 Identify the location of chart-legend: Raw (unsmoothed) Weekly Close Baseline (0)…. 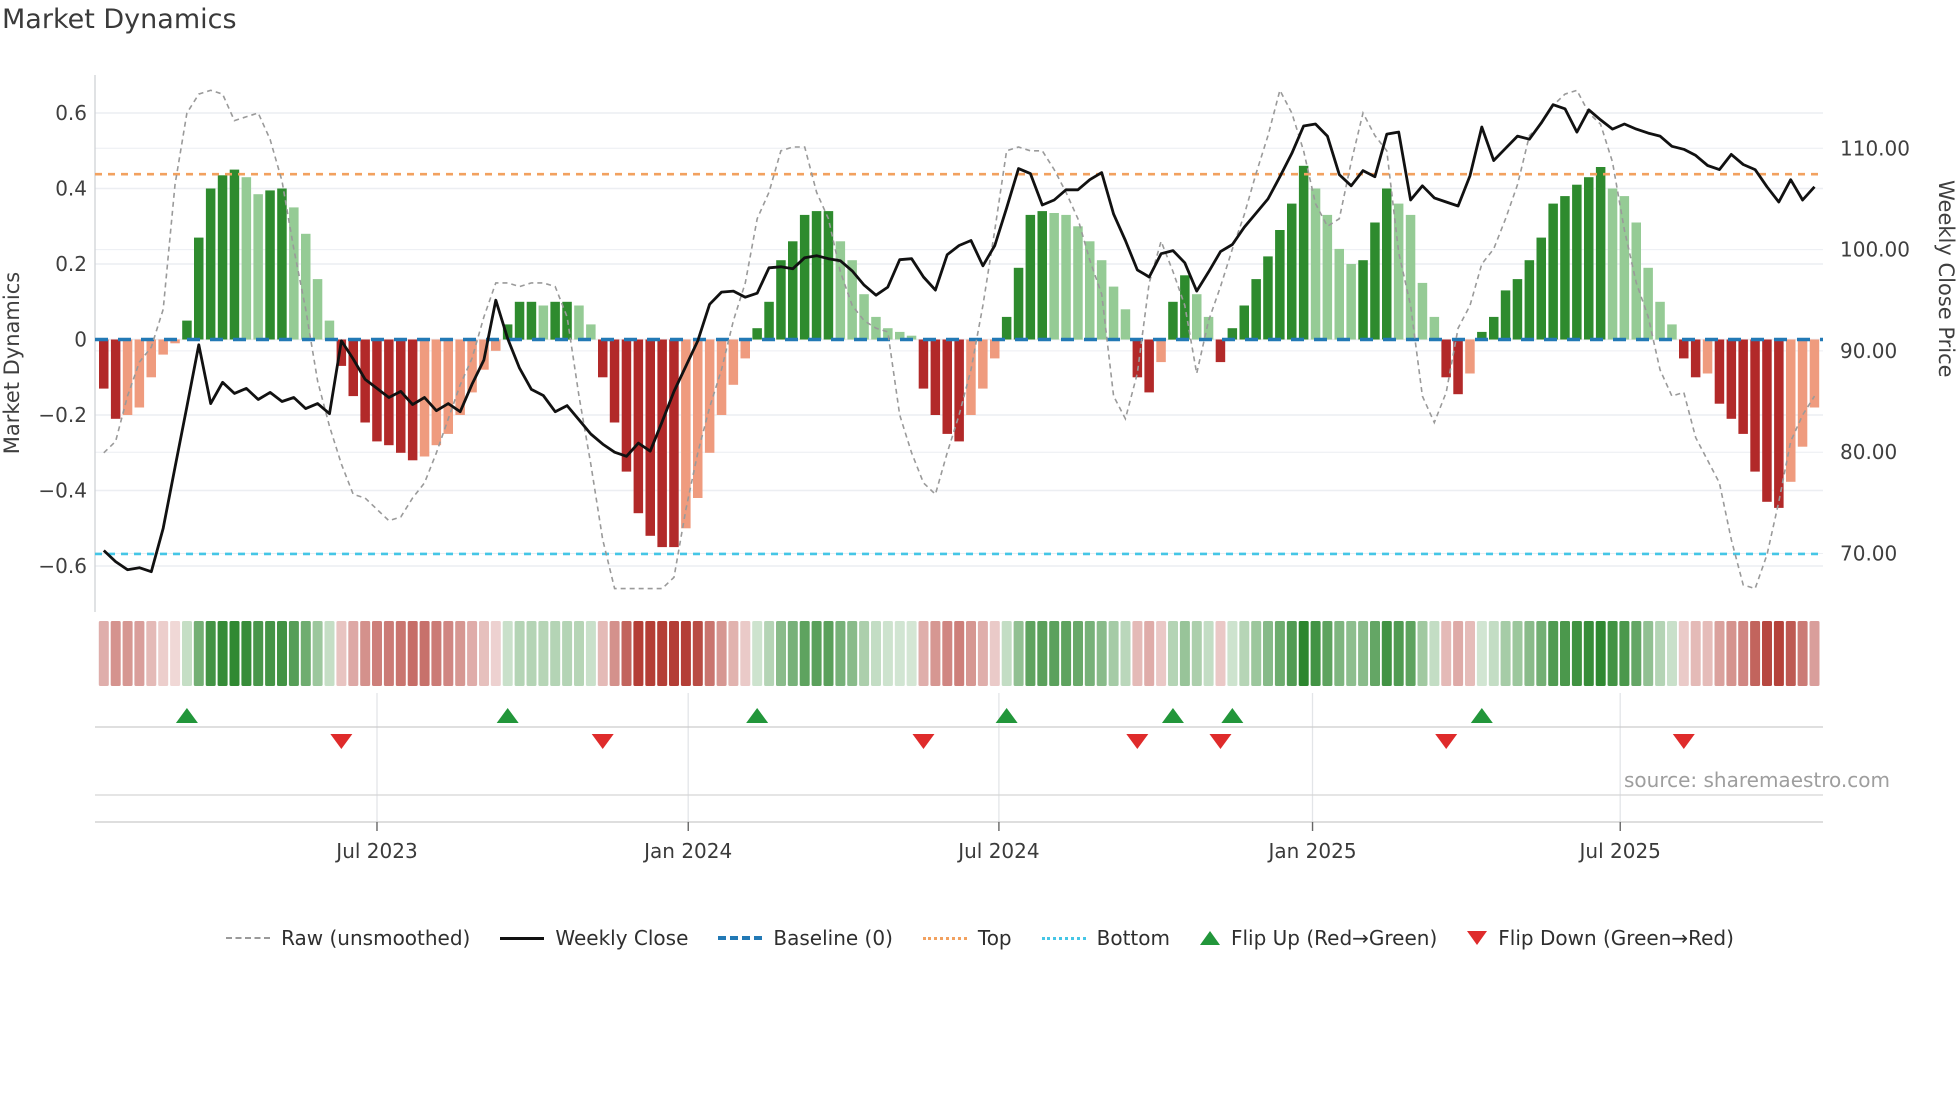
(980, 938).